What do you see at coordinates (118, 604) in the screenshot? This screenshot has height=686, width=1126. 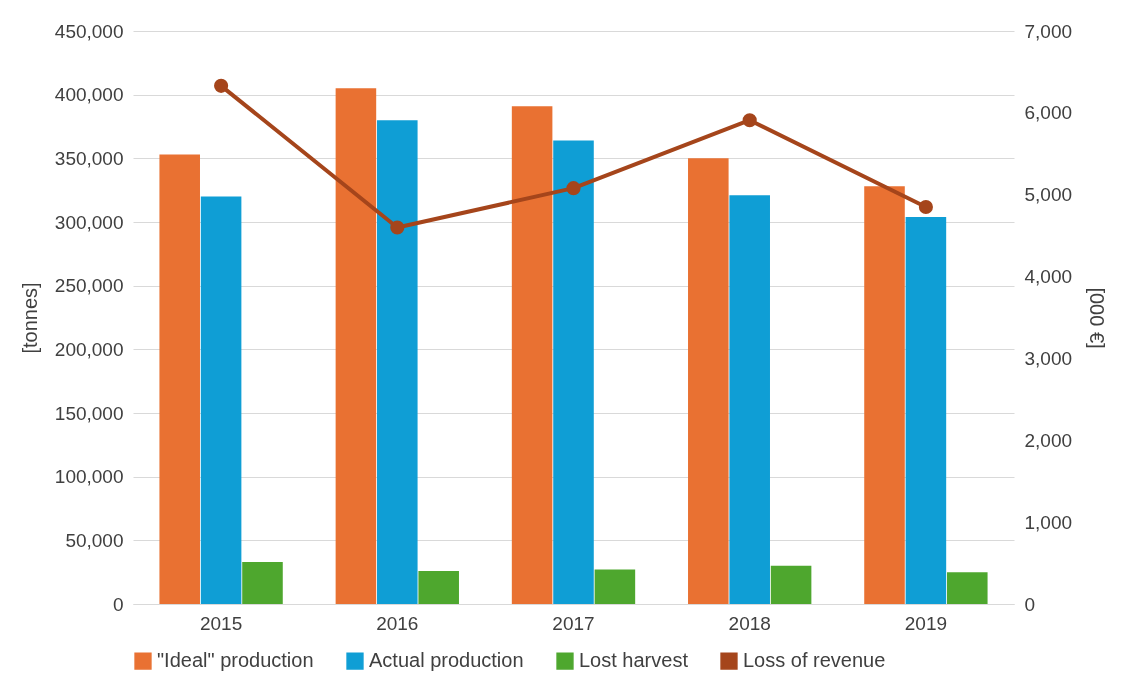 I see `y-tick-label: 0` at bounding box center [118, 604].